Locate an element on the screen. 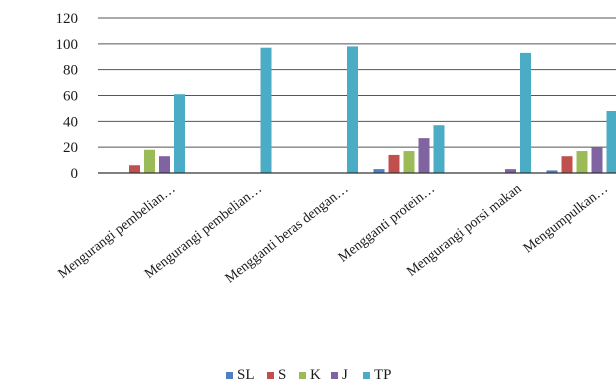  legend-swatch-s is located at coordinates (270, 375).